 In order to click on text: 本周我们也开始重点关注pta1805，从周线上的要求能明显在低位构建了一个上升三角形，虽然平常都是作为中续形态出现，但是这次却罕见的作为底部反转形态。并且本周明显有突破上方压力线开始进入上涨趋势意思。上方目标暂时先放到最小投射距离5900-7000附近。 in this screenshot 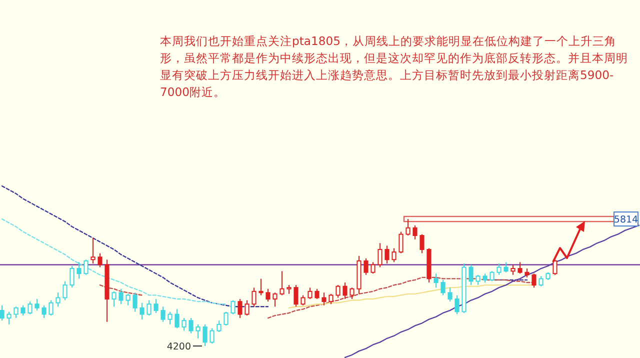, I will do `click(394, 67)`.